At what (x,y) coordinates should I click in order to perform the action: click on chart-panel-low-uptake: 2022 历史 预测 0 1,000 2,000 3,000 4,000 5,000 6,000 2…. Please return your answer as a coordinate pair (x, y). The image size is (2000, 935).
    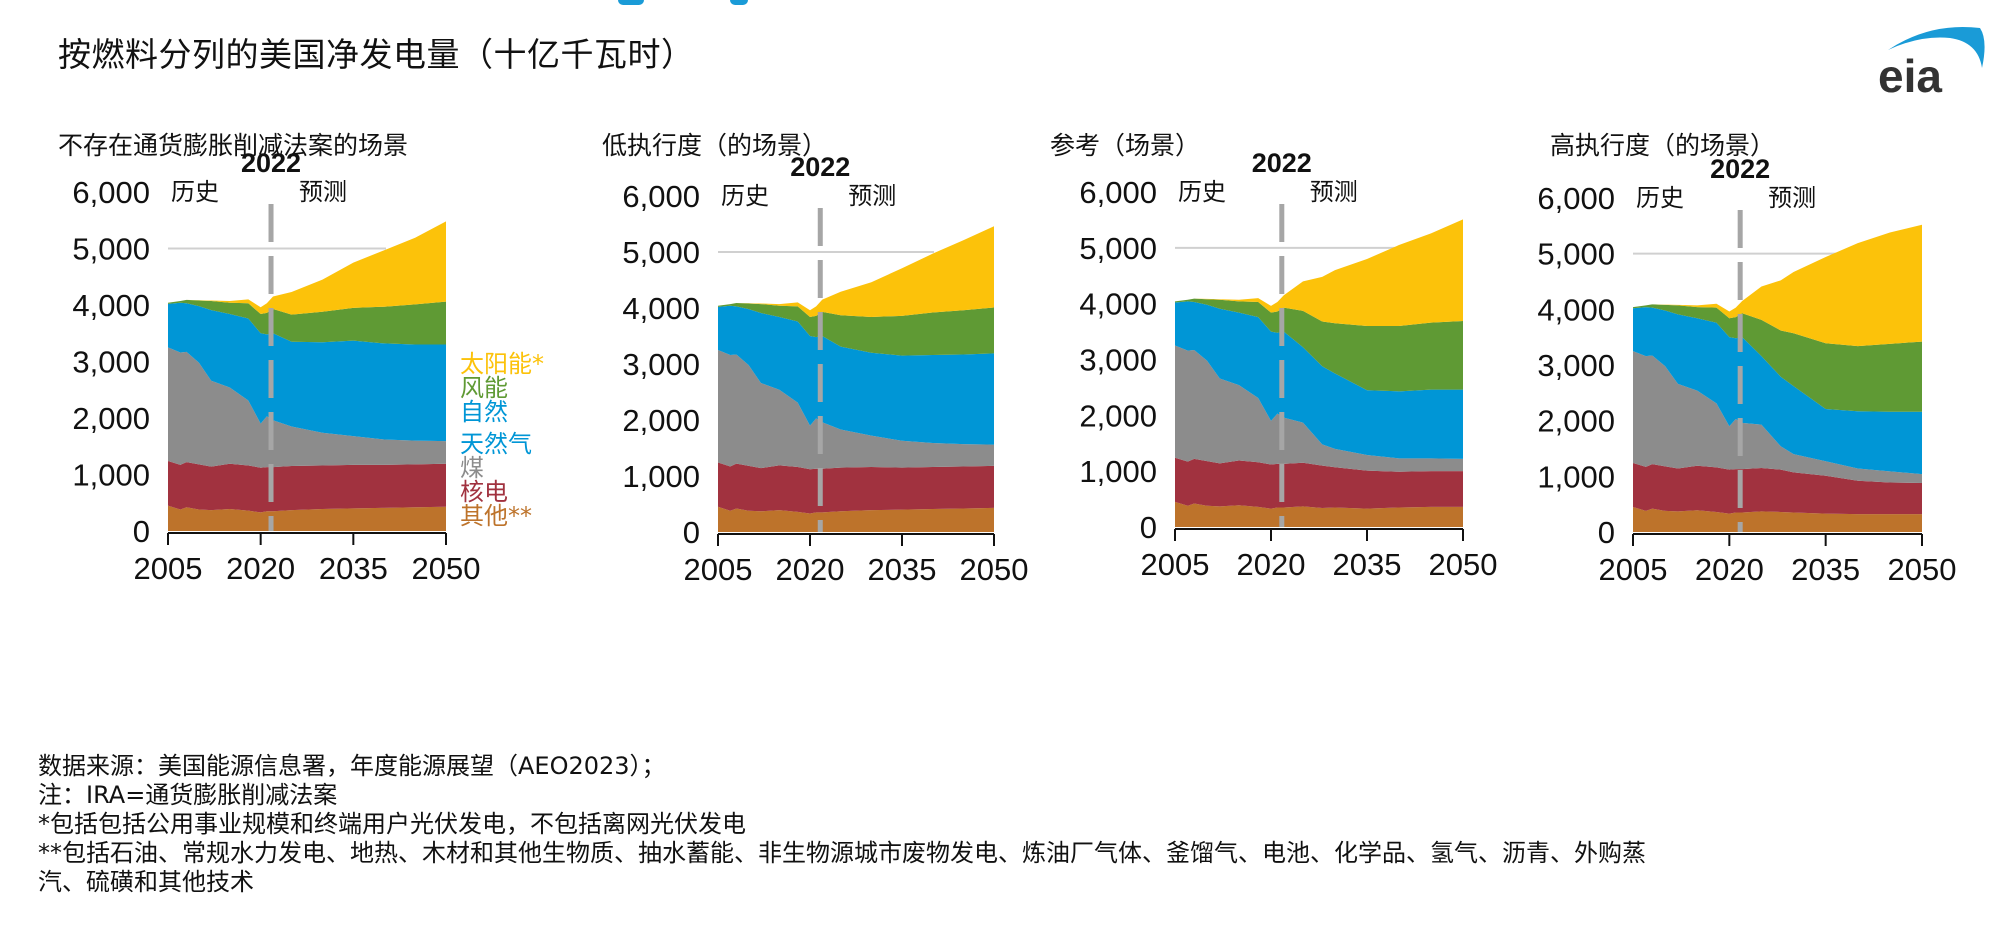
    Looking at the image, I should click on (820, 446).